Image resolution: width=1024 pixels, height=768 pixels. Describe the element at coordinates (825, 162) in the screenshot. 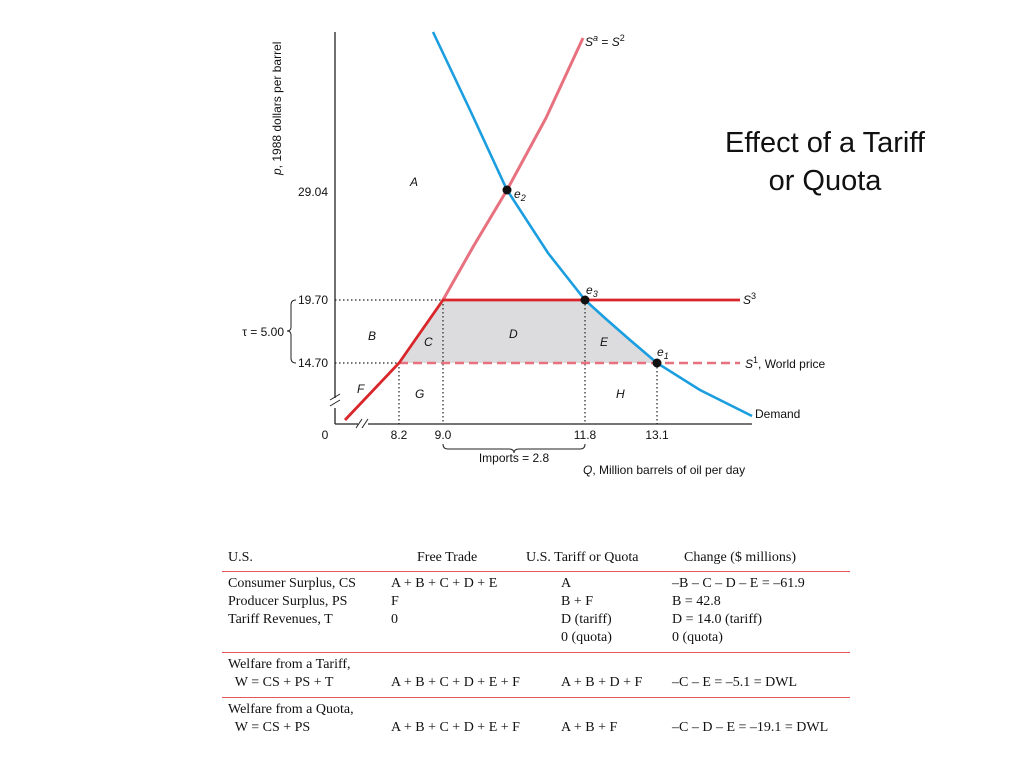

I see `slide-title: Effect of a Tariff or Quota` at that location.